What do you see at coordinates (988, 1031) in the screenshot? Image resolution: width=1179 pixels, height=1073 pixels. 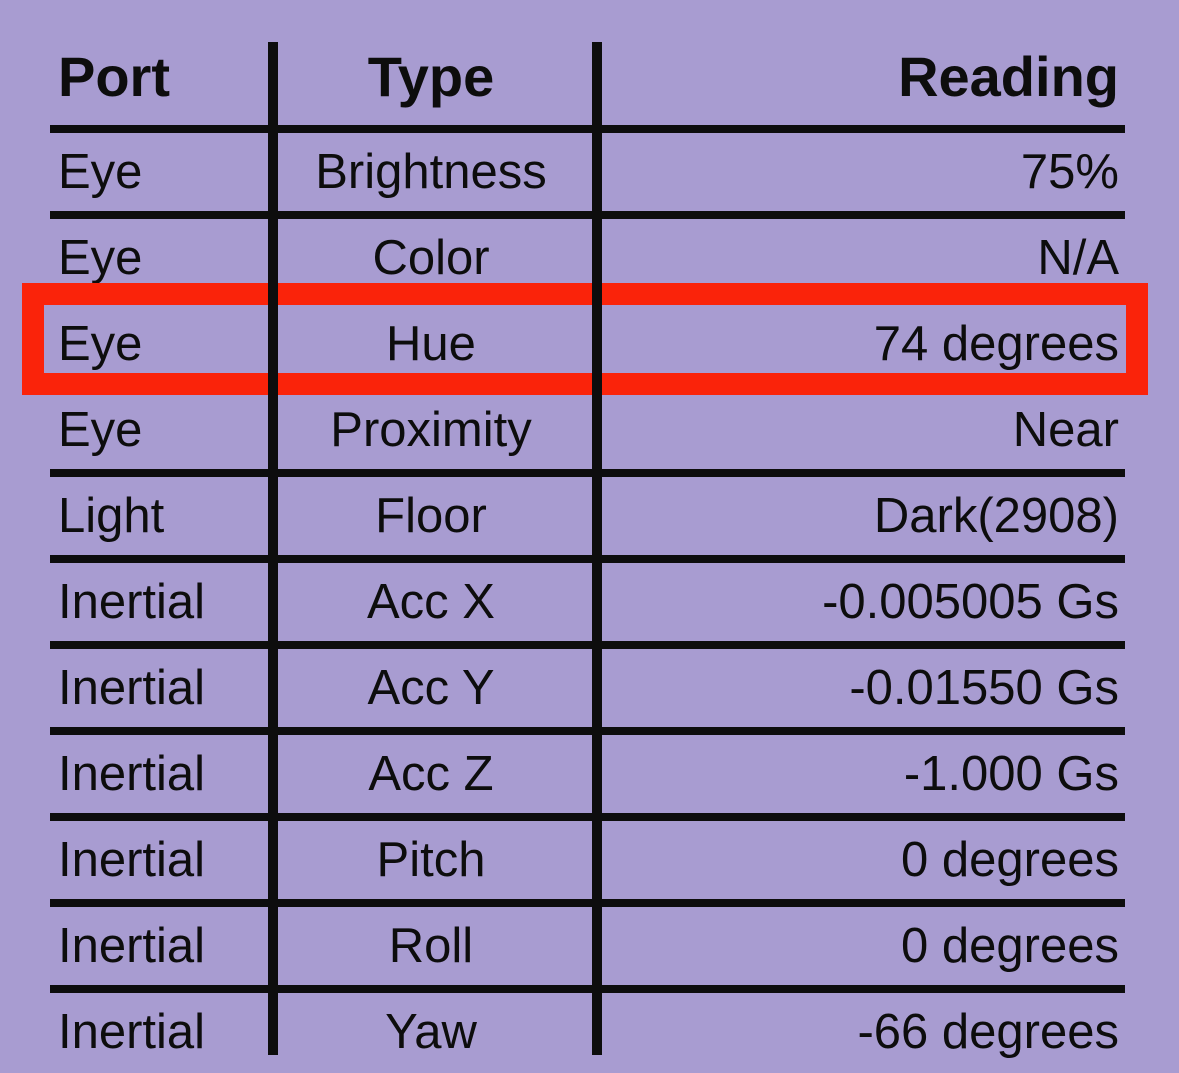 I see `reading-cell: -66 degrees` at bounding box center [988, 1031].